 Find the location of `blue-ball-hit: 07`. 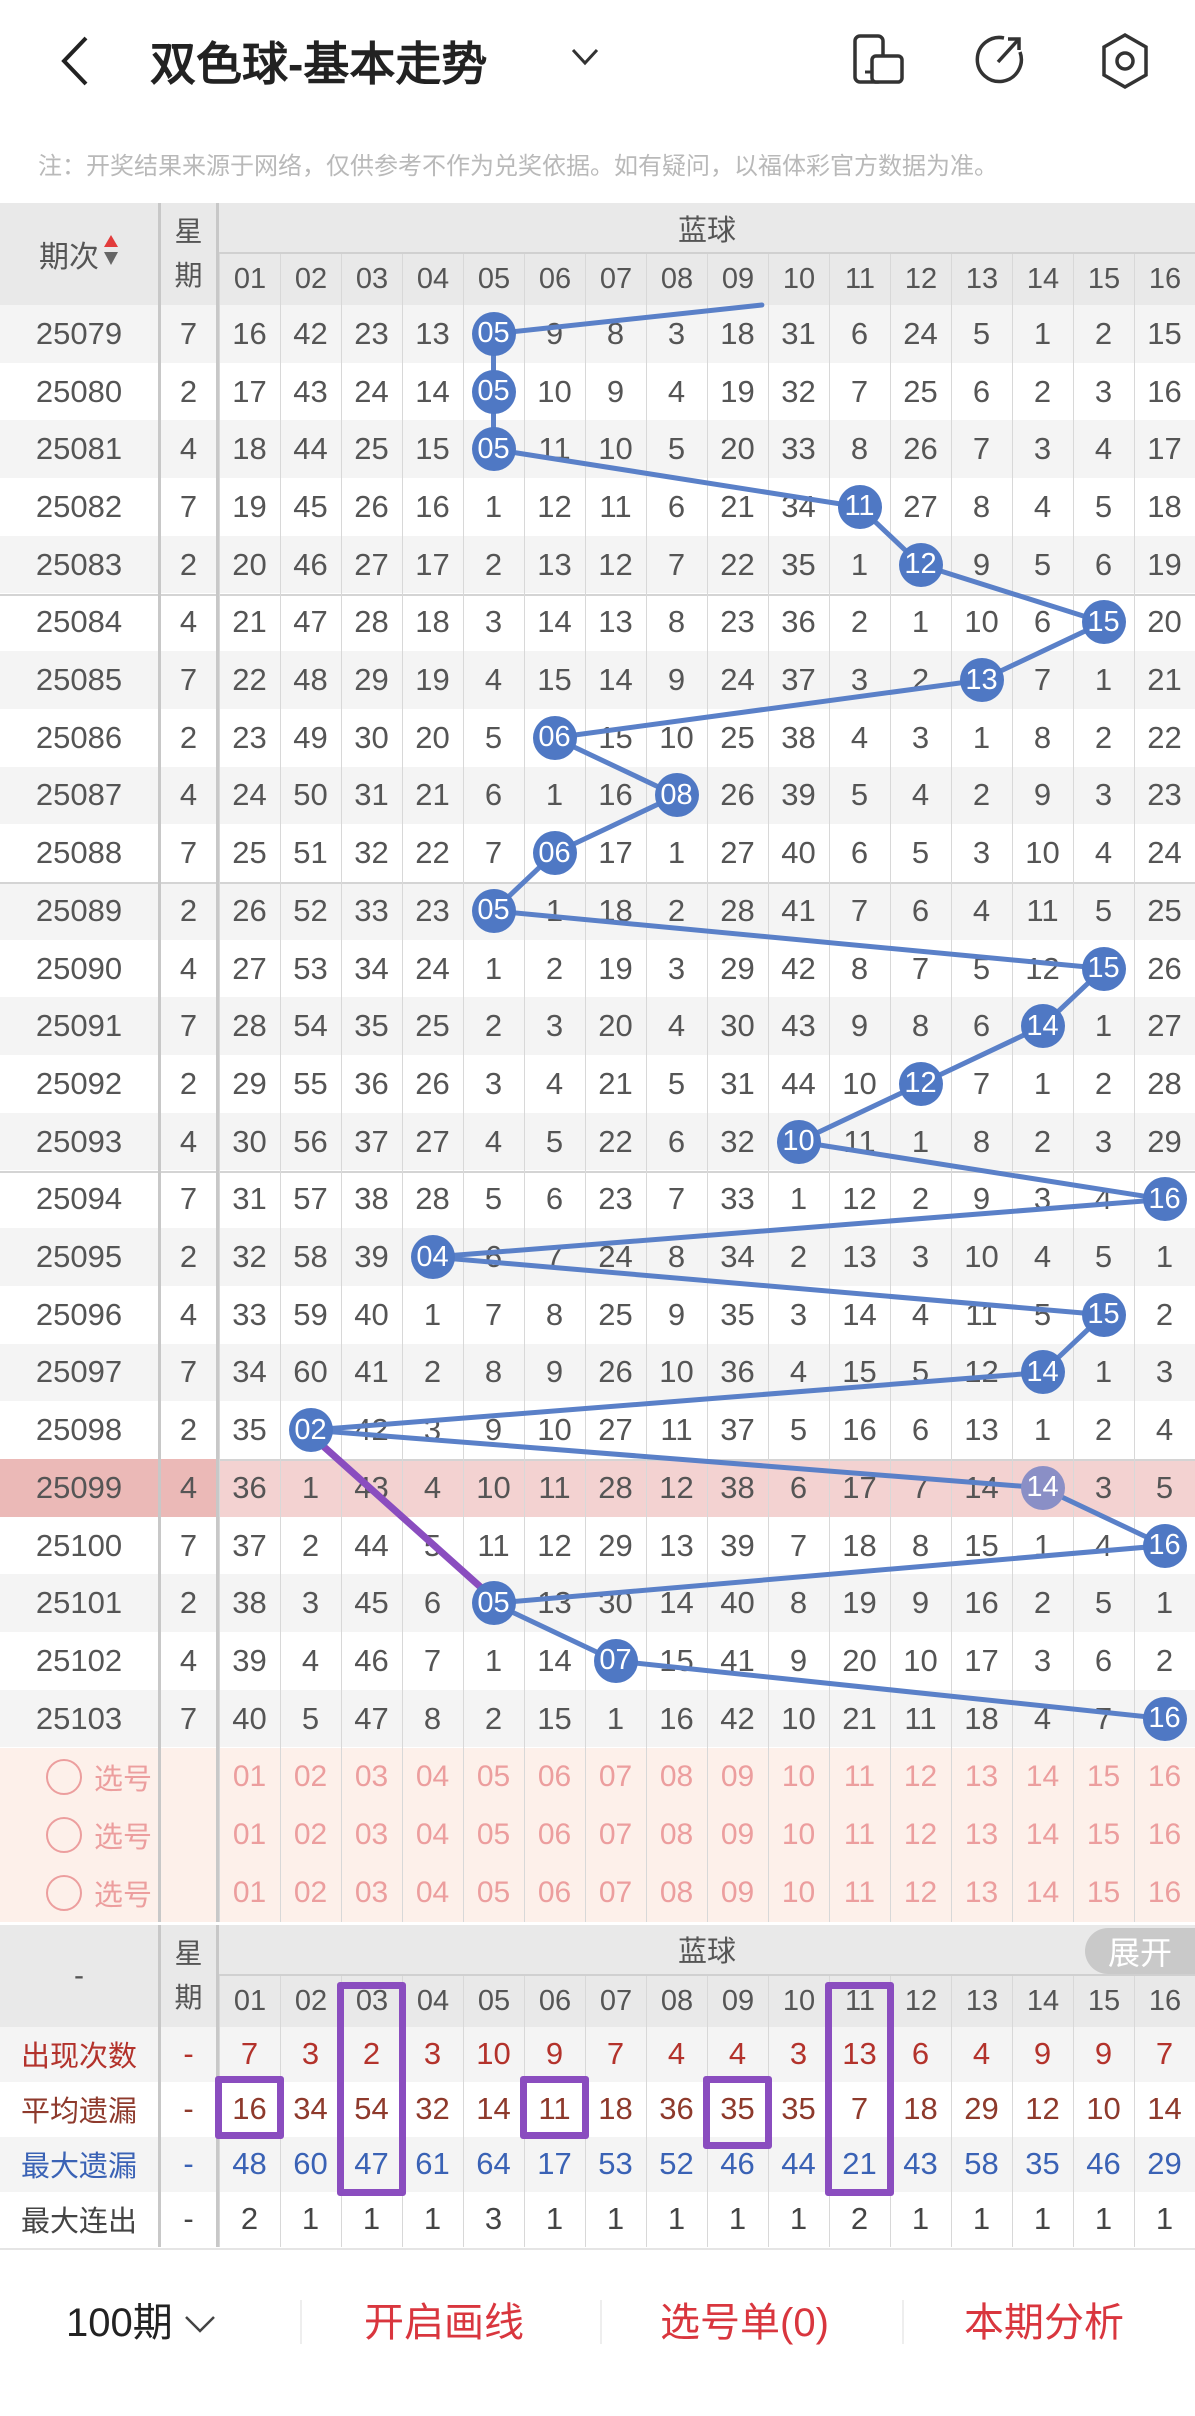

blue-ball-hit: 07 is located at coordinates (615, 1660).